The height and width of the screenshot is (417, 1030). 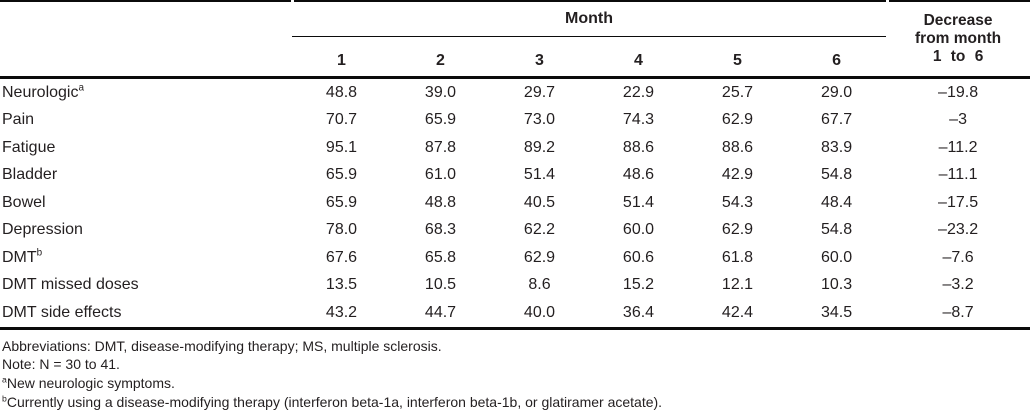 I want to click on value-month-5: 88.6, so click(x=737, y=147).